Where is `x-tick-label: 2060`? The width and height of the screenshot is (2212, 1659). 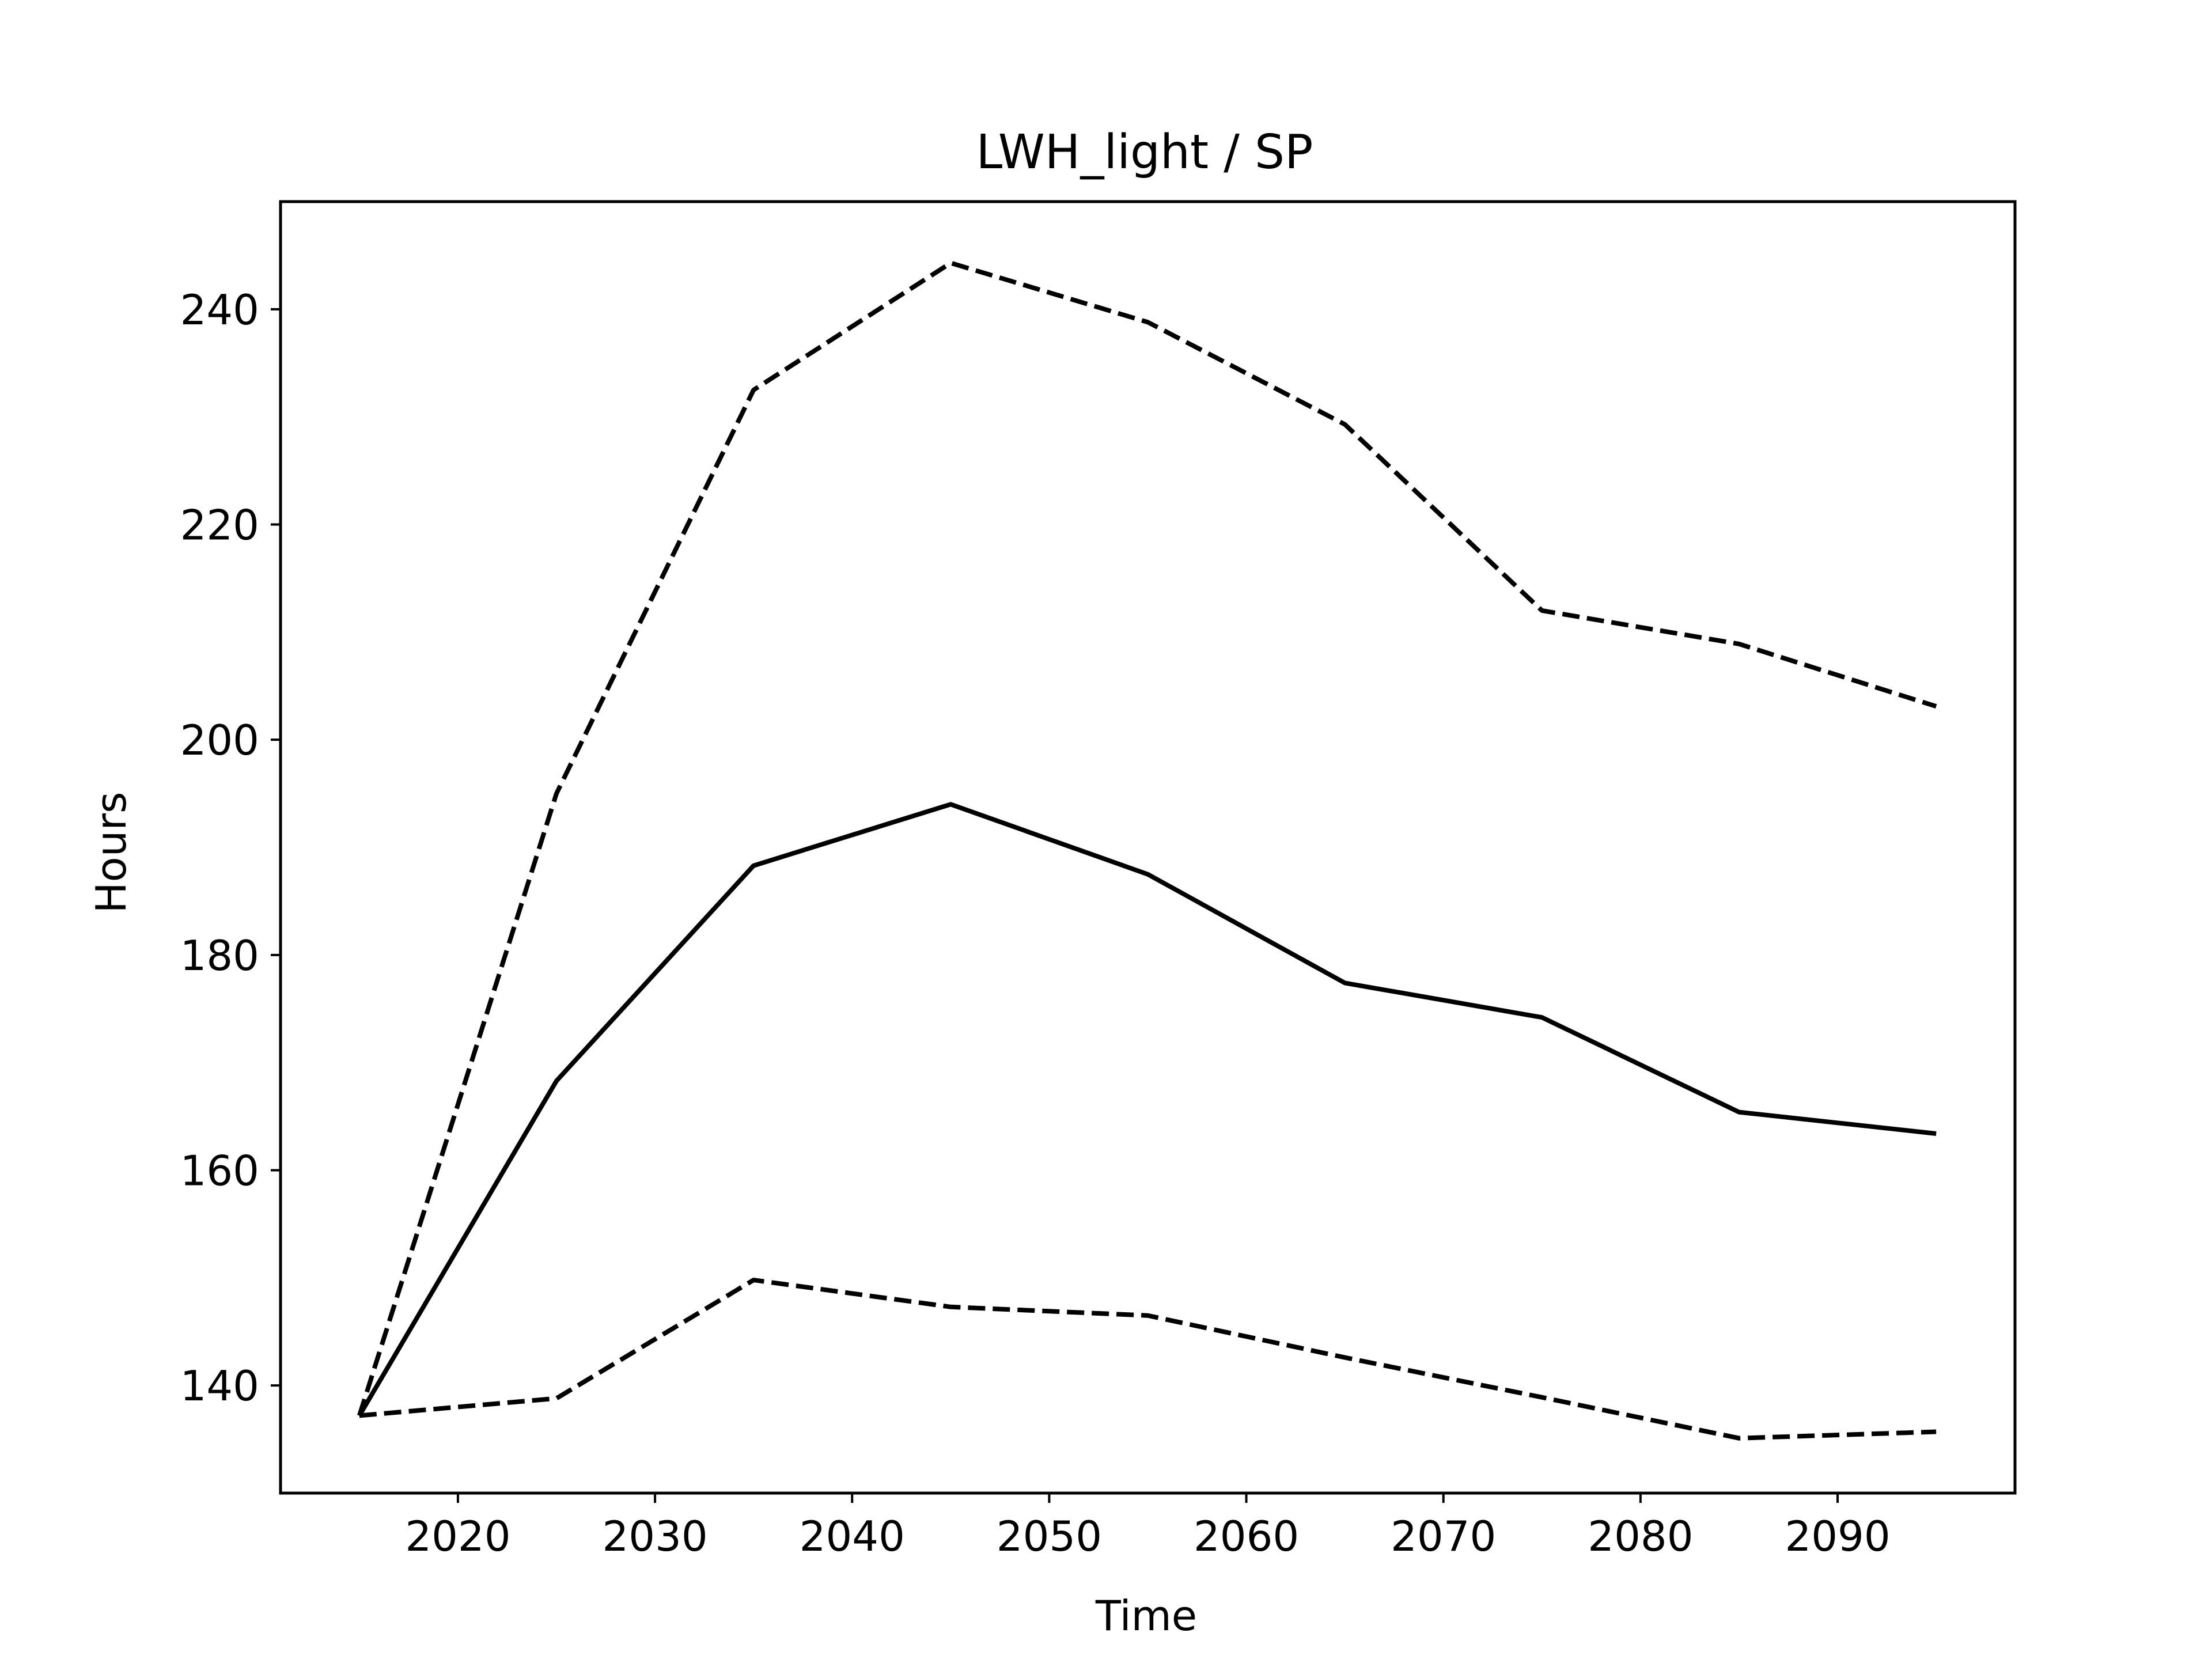 x-tick-label: 2060 is located at coordinates (1247, 1536).